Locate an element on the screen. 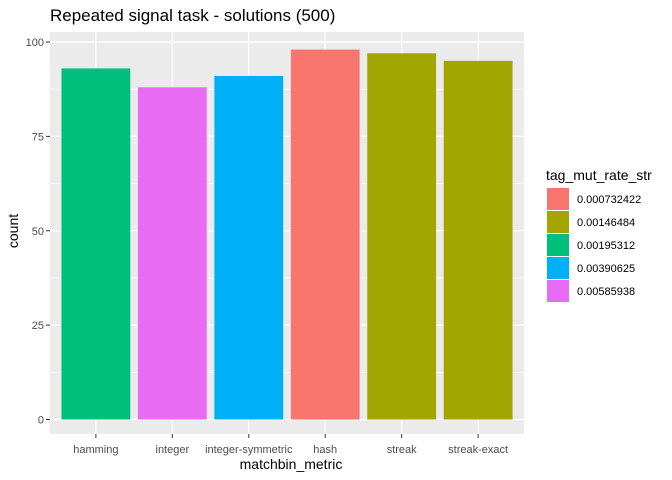 The image size is (672, 480). legend-label: 0.000732422 is located at coordinates (609, 200).